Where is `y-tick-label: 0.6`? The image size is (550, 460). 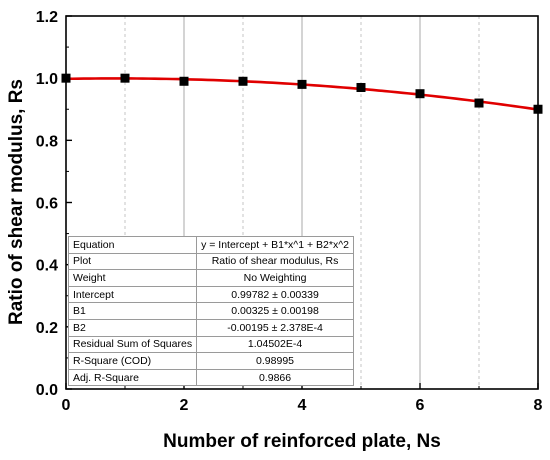
y-tick-label: 0.6 is located at coordinates (47, 204).